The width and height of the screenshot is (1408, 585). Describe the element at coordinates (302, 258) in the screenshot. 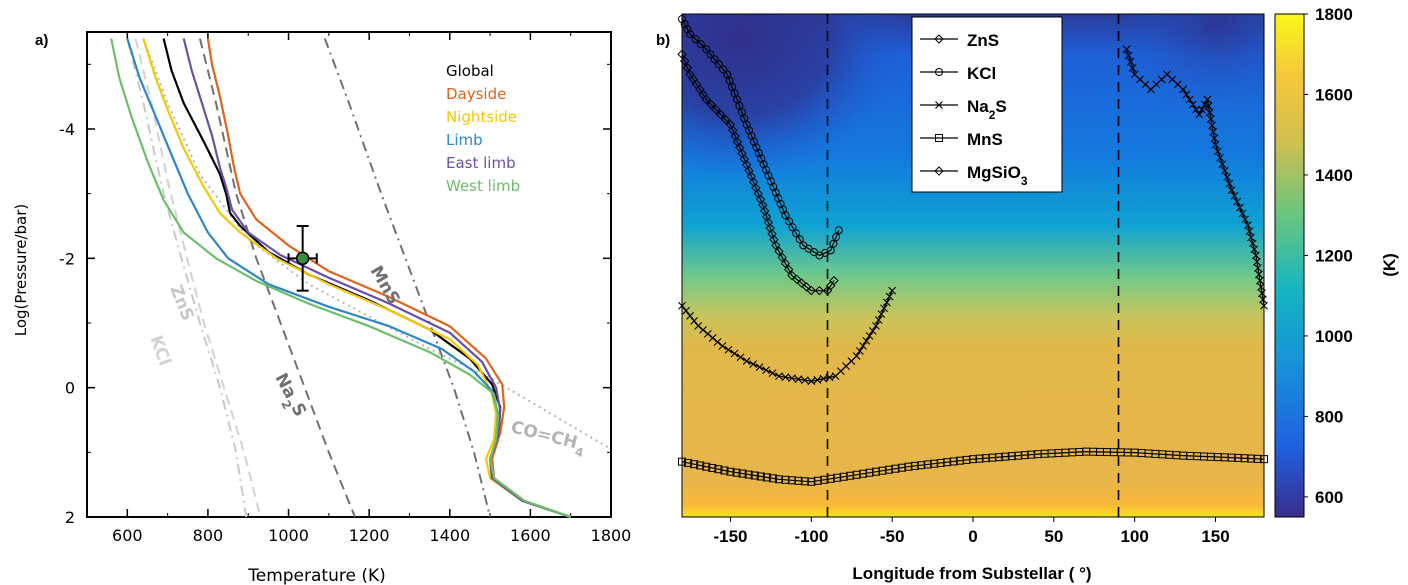

I see `data-point` at that location.